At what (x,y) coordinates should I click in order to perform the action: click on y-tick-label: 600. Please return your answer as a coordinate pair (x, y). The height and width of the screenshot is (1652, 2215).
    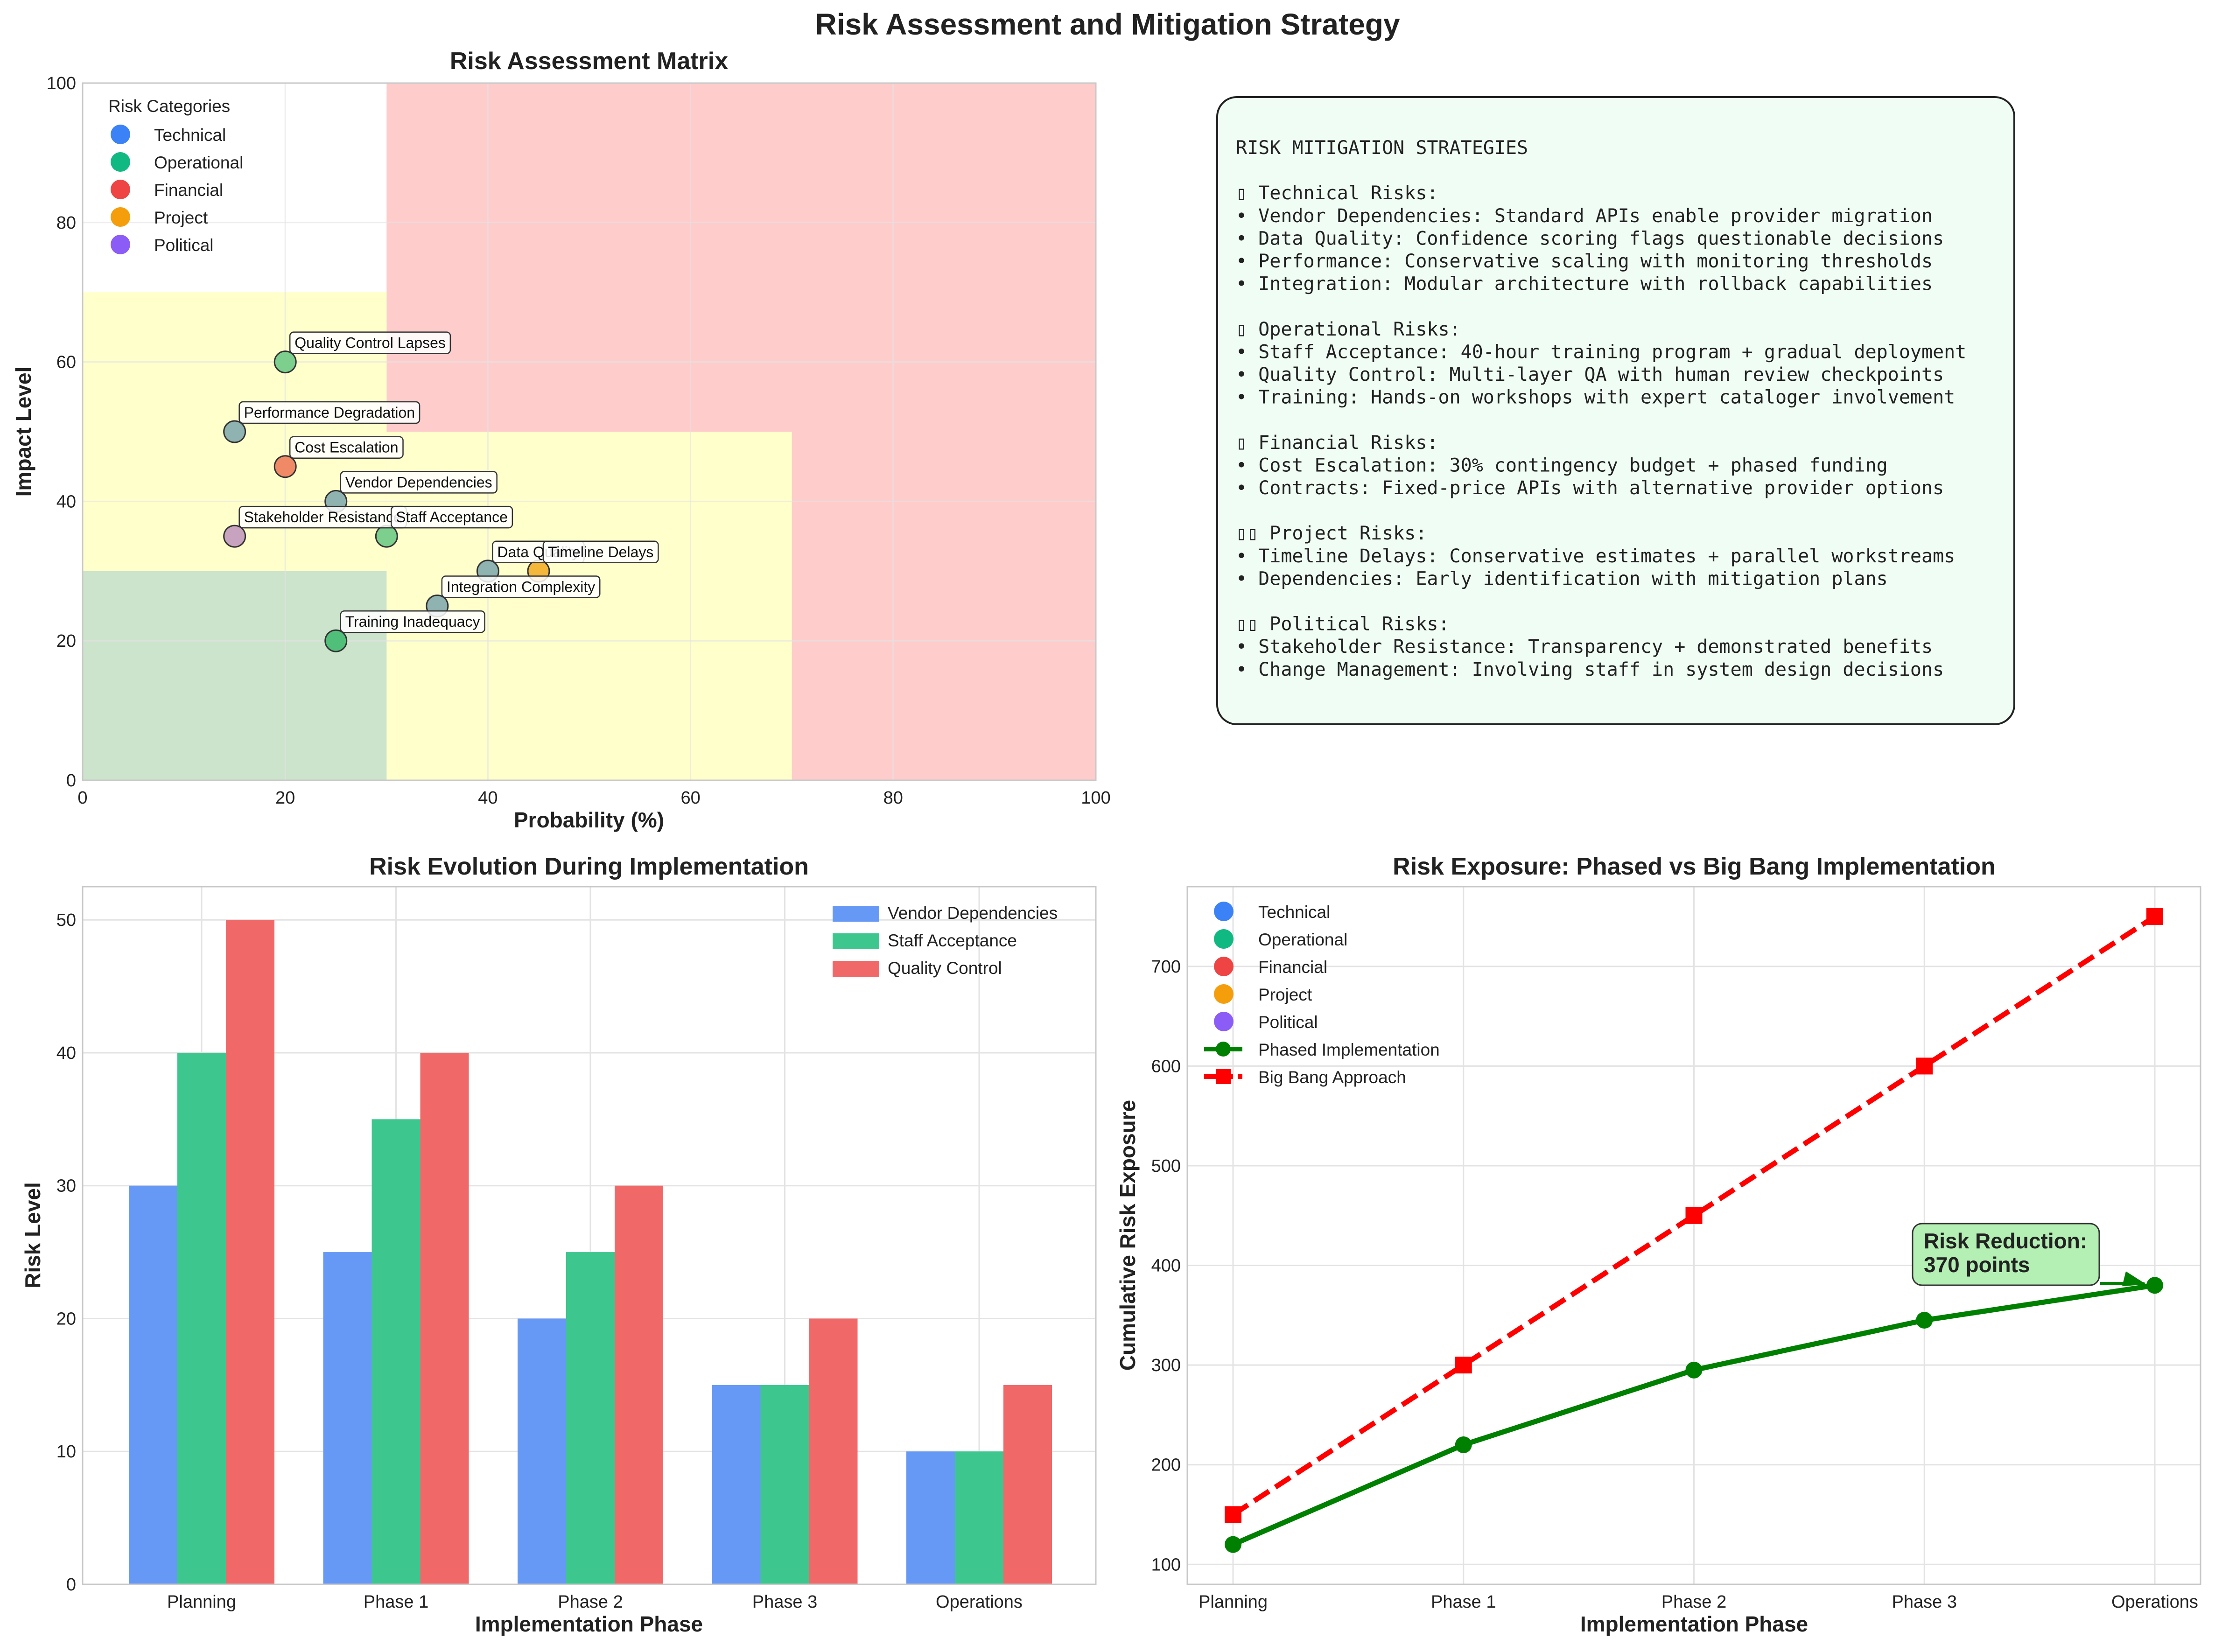
    Looking at the image, I should click on (1166, 1066).